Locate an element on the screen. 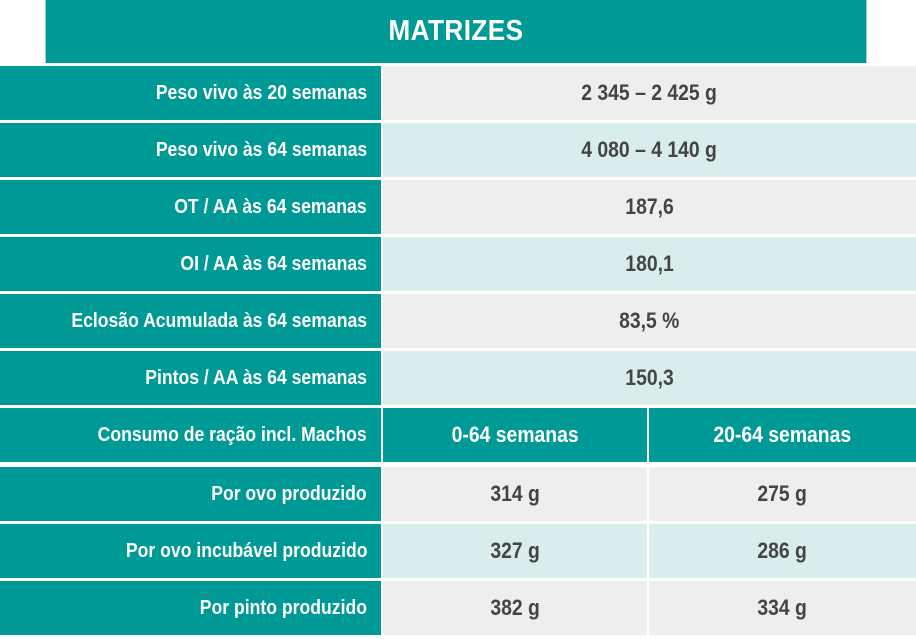  row-value-20-64: 275 g is located at coordinates (782, 494).